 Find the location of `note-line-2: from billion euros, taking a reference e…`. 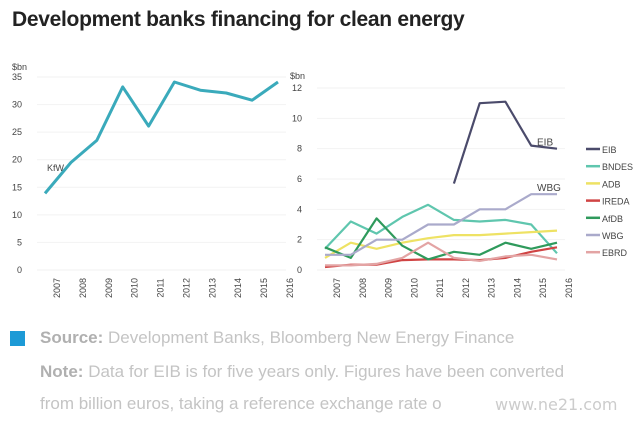

note-line-2: from billion euros, taking a reference e… is located at coordinates (241, 403).